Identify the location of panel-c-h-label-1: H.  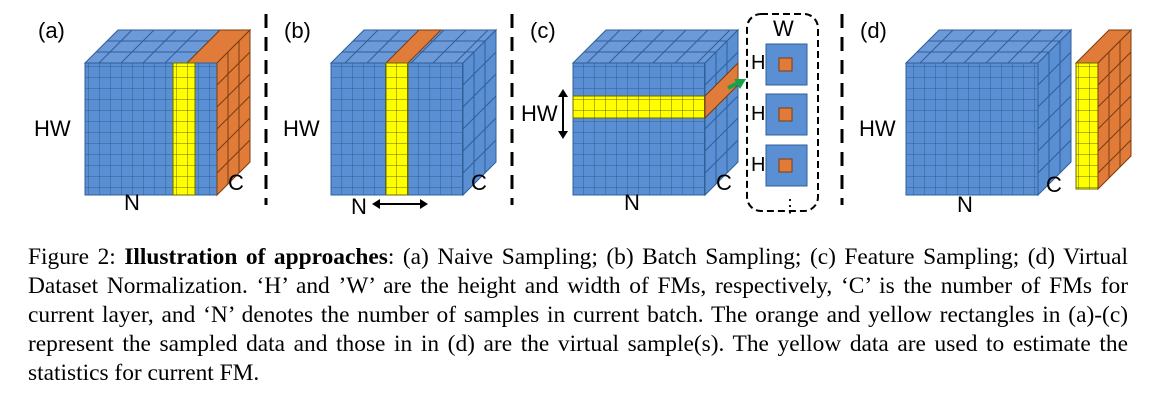
(758, 63).